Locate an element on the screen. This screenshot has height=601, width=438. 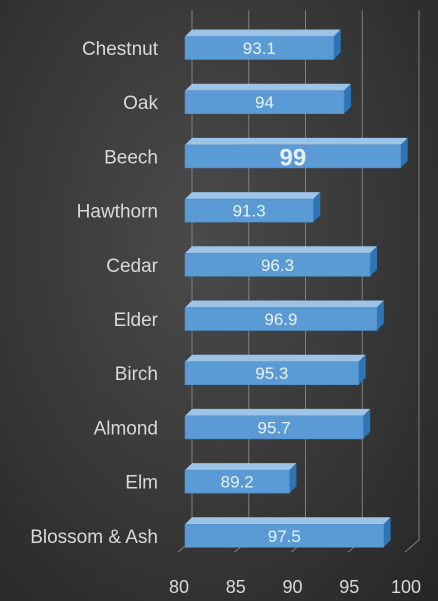
bar-birch: 95.3 is located at coordinates (275, 370).